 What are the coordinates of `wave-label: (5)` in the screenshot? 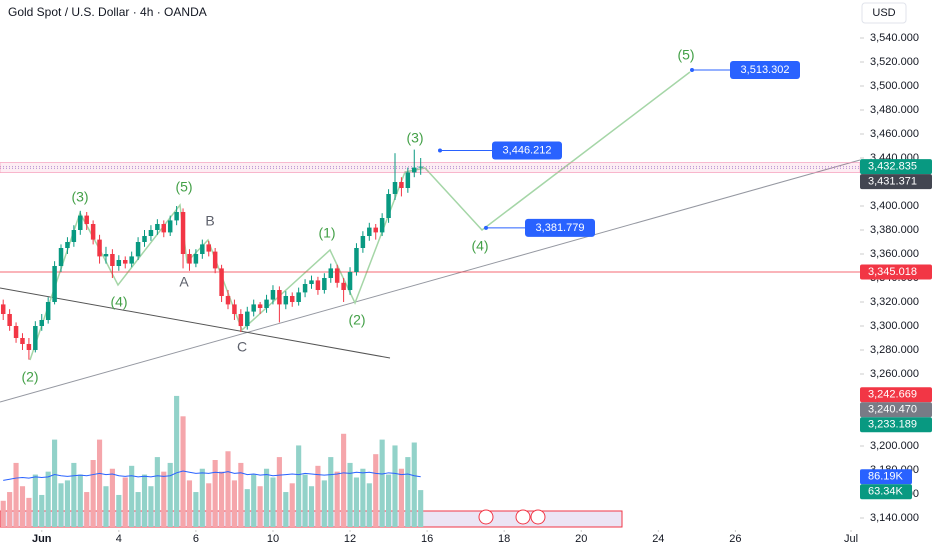 It's located at (685, 55).